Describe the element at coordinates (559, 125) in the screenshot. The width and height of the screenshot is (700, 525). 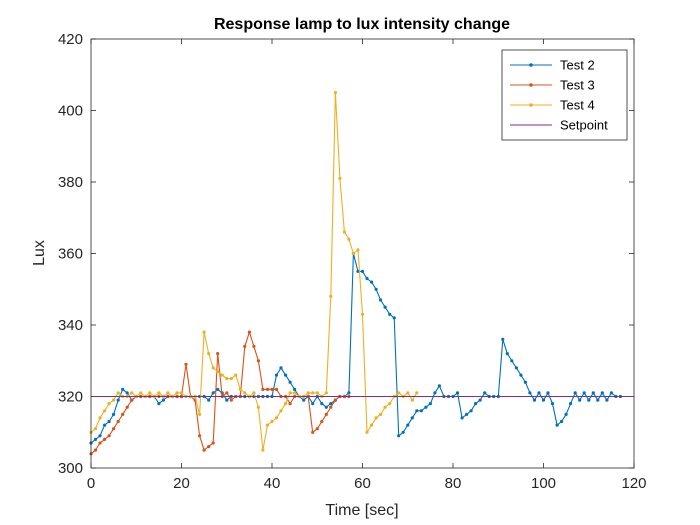
I see `legend-item: Setpoint` at that location.